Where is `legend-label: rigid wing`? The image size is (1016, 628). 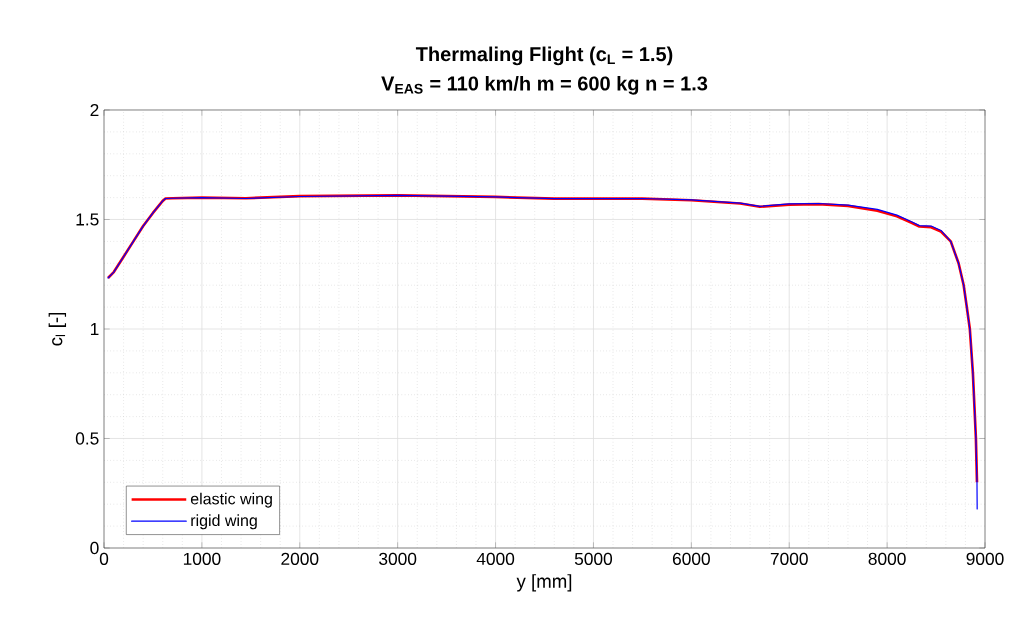
legend-label: rigid wing is located at coordinates (224, 522).